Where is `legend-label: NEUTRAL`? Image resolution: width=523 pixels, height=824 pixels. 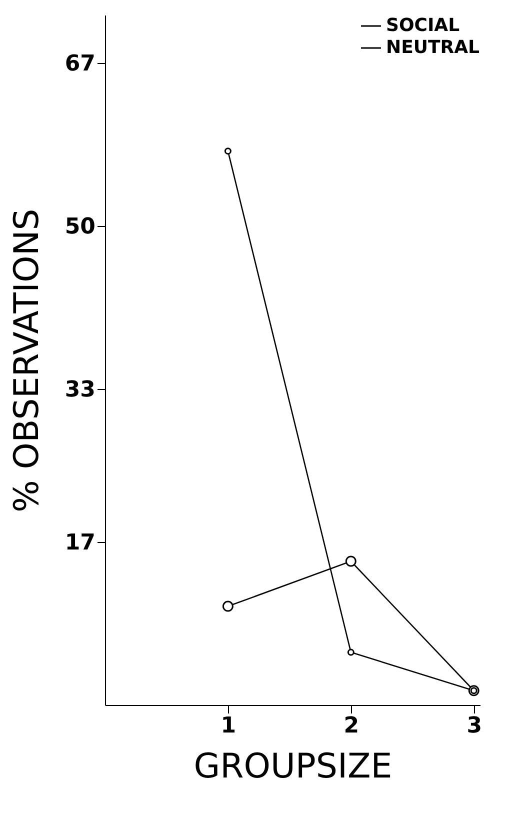 legend-label: NEUTRAL is located at coordinates (433, 47).